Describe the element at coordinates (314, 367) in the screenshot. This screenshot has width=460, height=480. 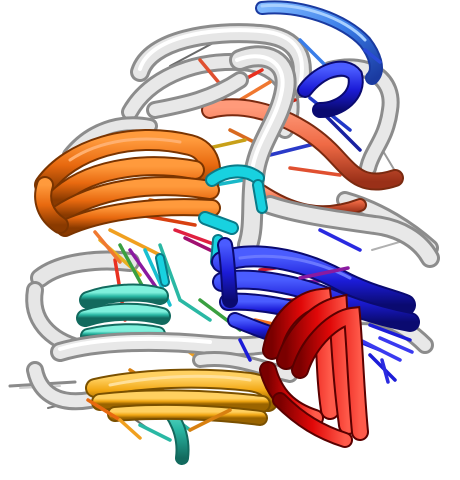
I see `red-beta-sheet` at that location.